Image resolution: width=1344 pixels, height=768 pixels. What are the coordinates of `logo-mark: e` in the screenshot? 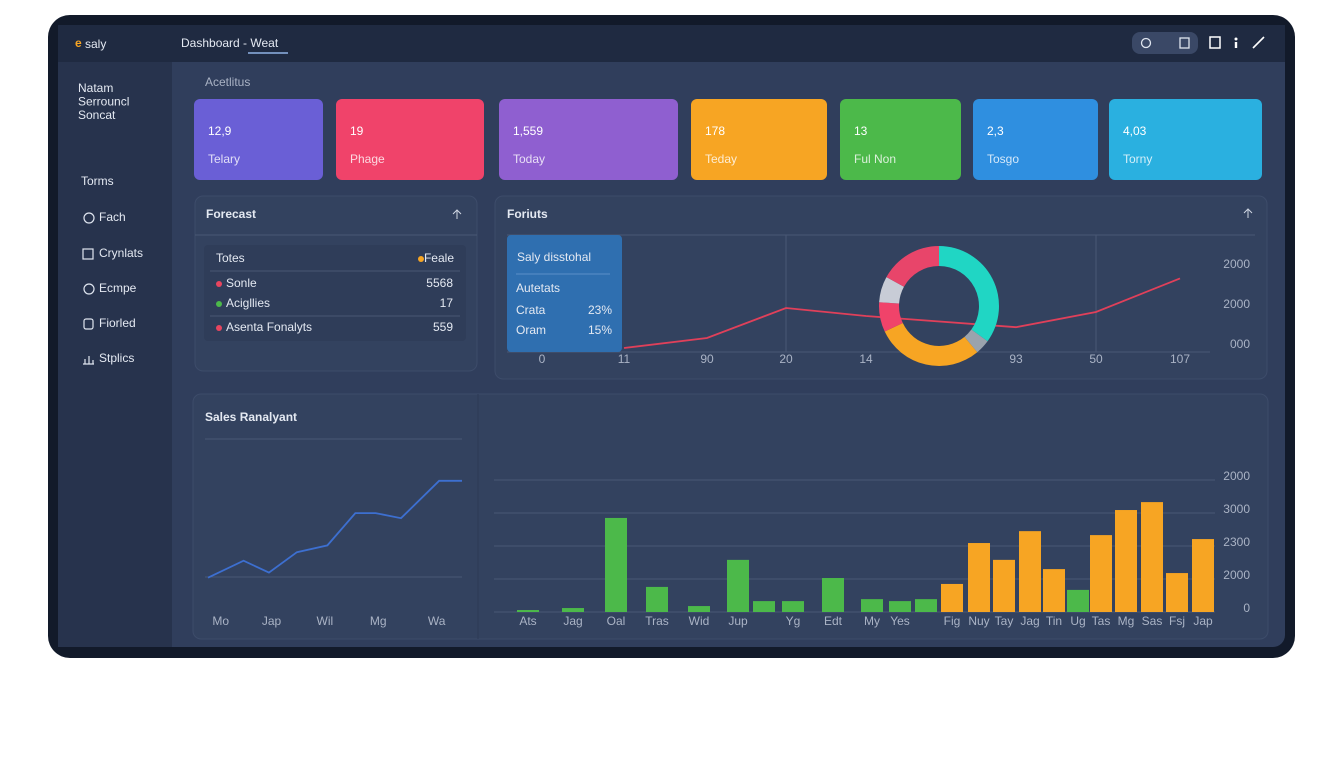 It's located at (78, 43).